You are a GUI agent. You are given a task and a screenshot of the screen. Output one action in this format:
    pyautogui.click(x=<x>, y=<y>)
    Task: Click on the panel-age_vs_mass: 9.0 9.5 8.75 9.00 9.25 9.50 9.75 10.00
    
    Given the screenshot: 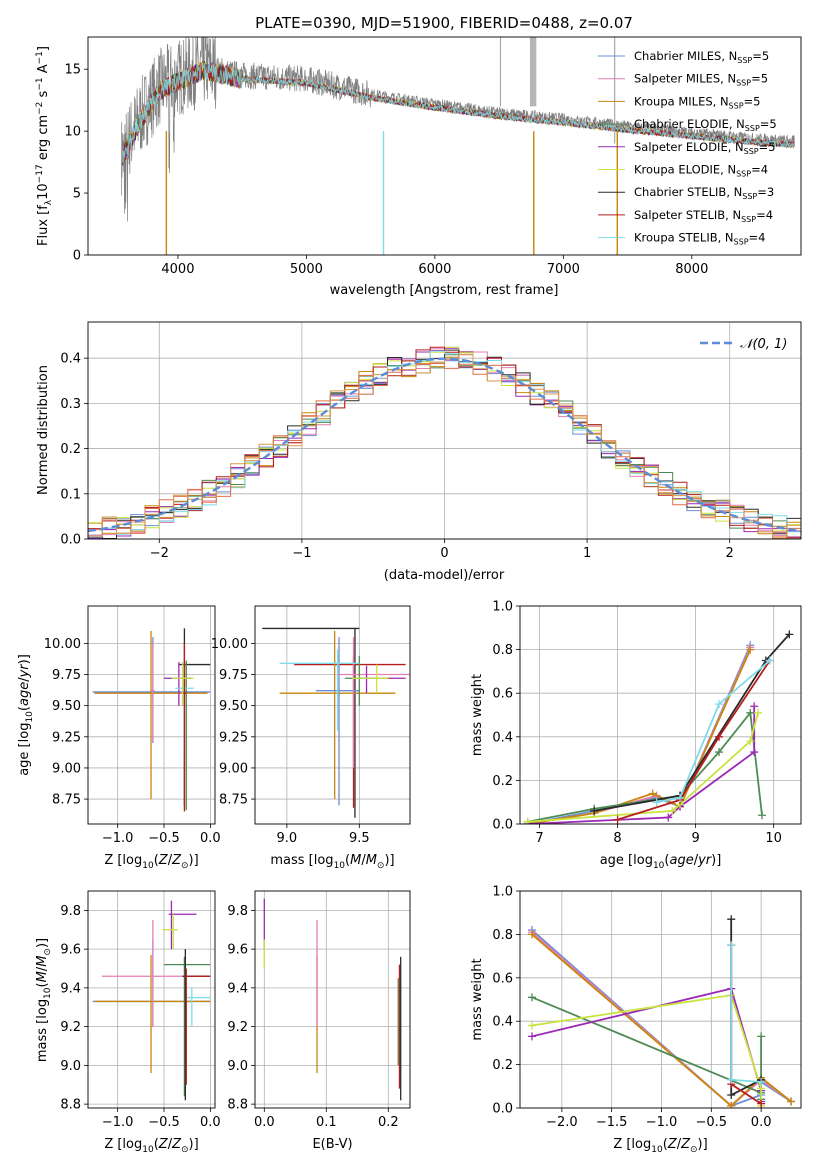 What is the action you would take?
    pyautogui.click(x=311, y=725)
    